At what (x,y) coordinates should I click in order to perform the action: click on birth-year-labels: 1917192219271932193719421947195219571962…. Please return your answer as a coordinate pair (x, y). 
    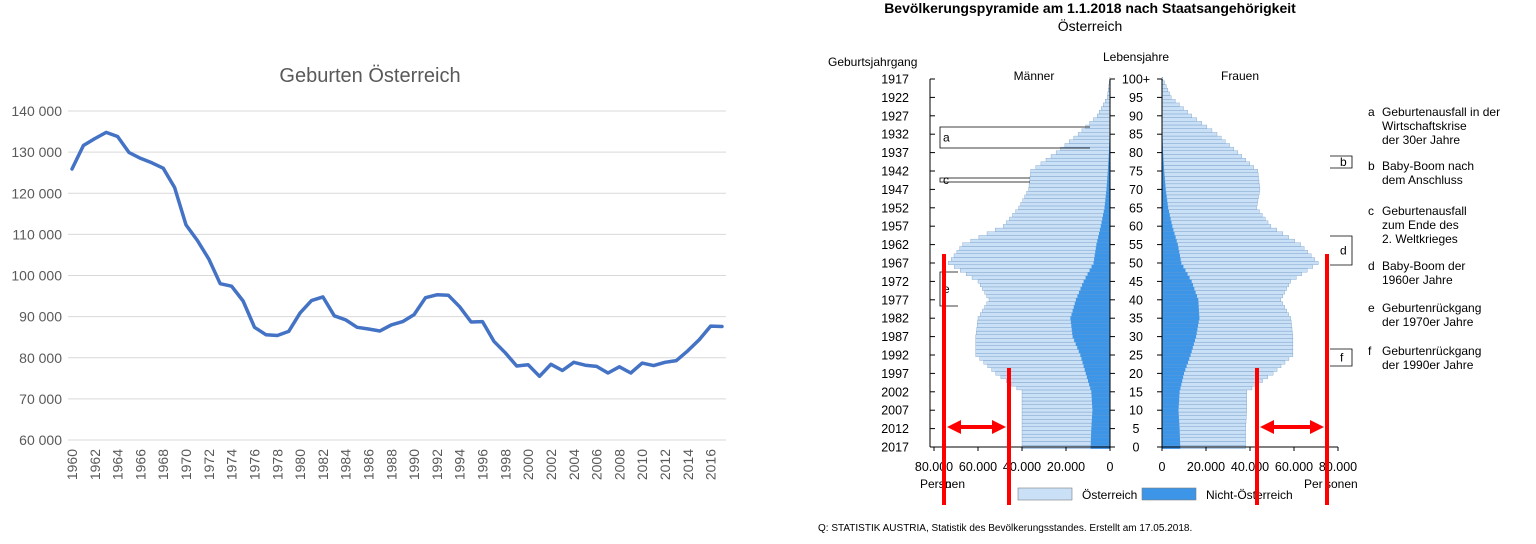
    Looking at the image, I should click on (895, 264).